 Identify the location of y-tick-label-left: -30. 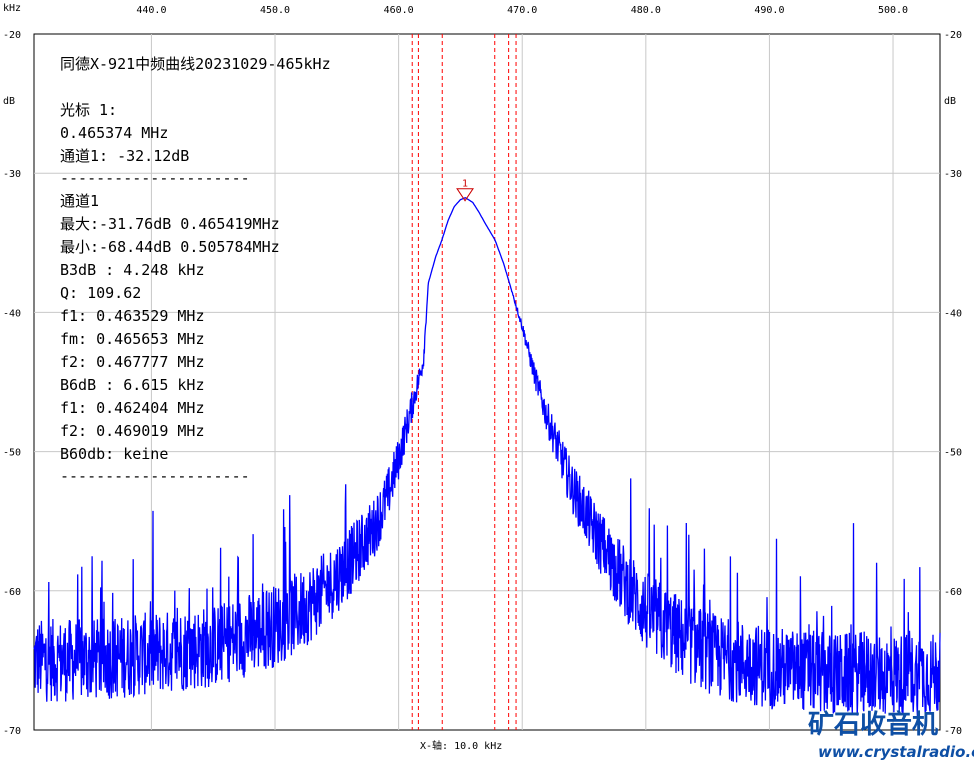
(12, 174).